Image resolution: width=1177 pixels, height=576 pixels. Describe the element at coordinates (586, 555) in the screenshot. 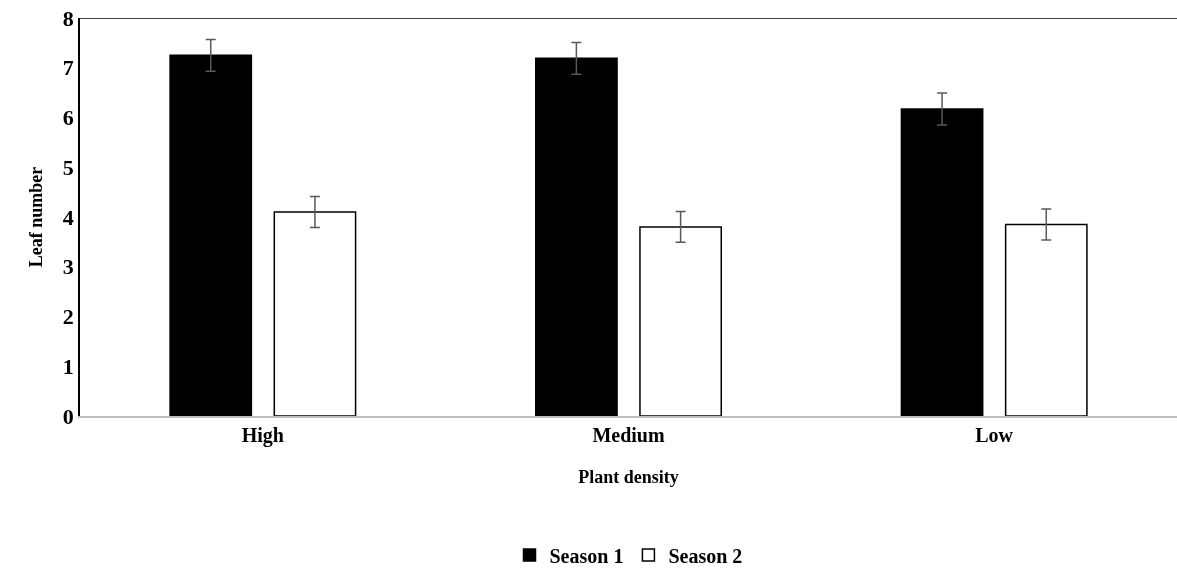

I see `legend-label: Season 1` at that location.